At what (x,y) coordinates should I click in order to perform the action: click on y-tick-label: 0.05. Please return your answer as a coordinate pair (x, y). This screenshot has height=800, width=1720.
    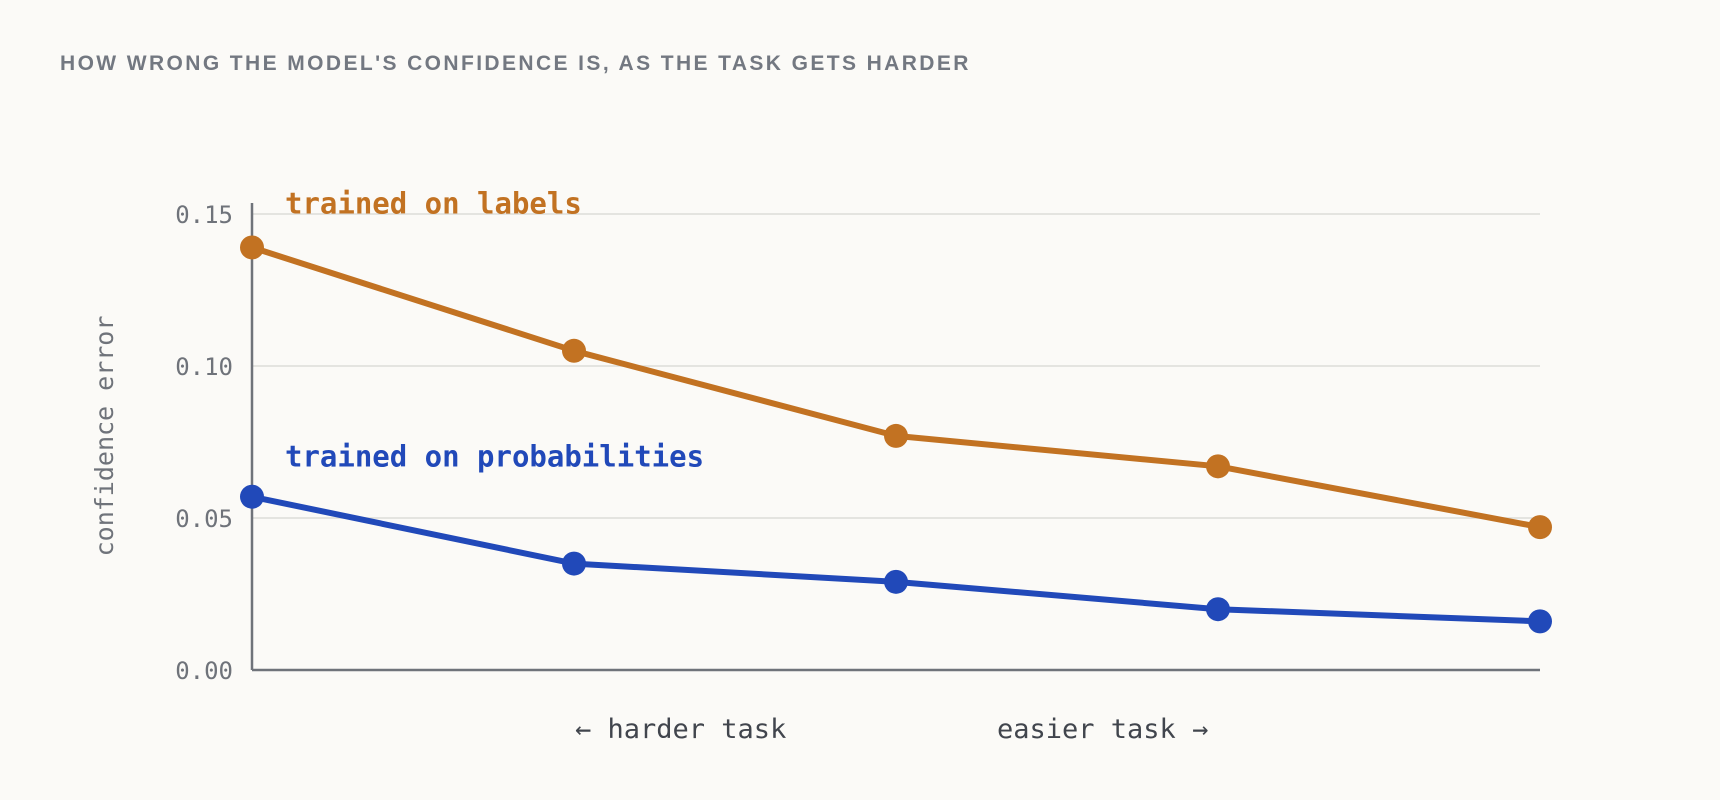
    Looking at the image, I should click on (204, 519).